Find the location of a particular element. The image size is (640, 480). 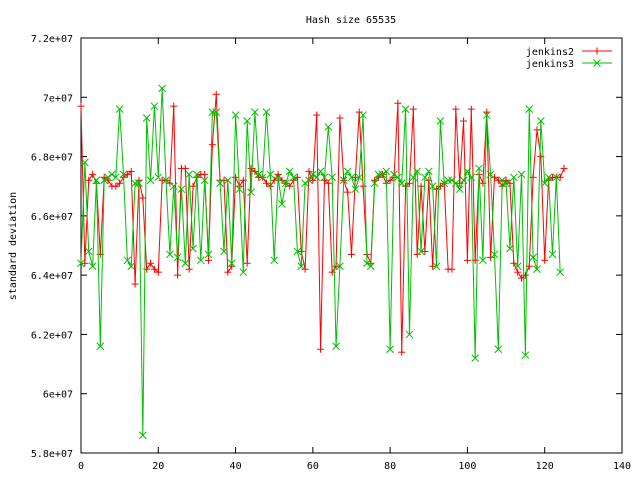

x-tick-label: 20 is located at coordinates (158, 466).